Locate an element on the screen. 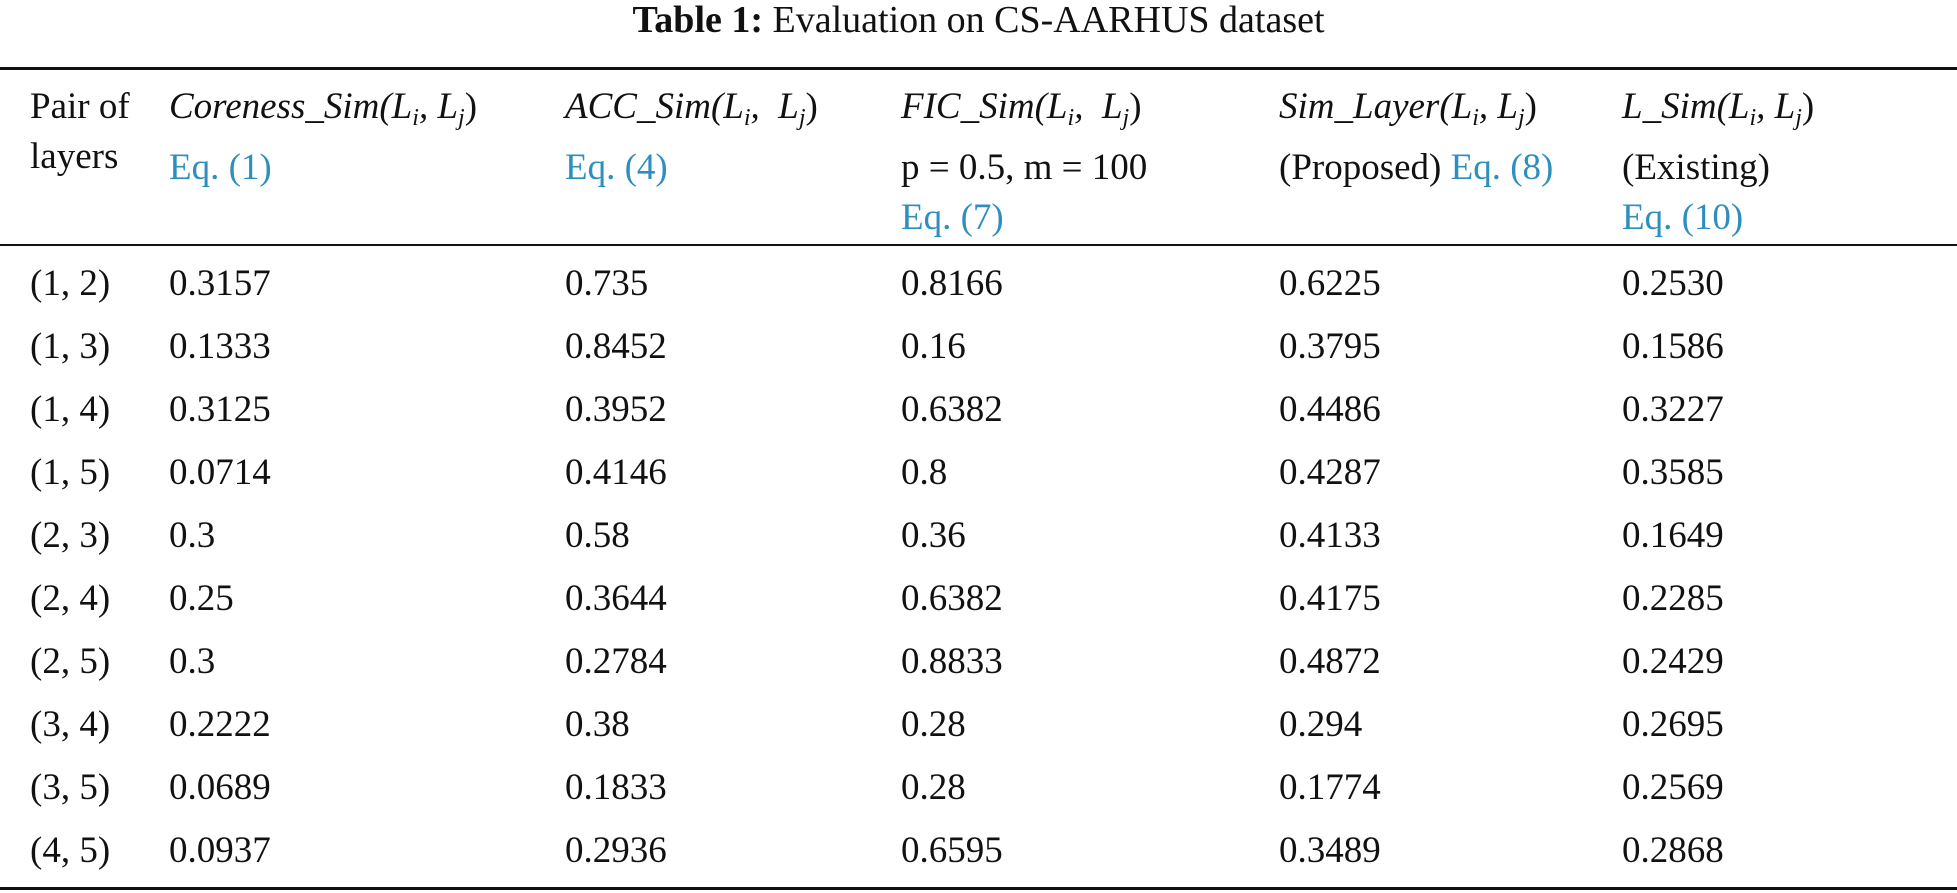  cell-sim-layer: 0.3795 is located at coordinates (1330, 346).